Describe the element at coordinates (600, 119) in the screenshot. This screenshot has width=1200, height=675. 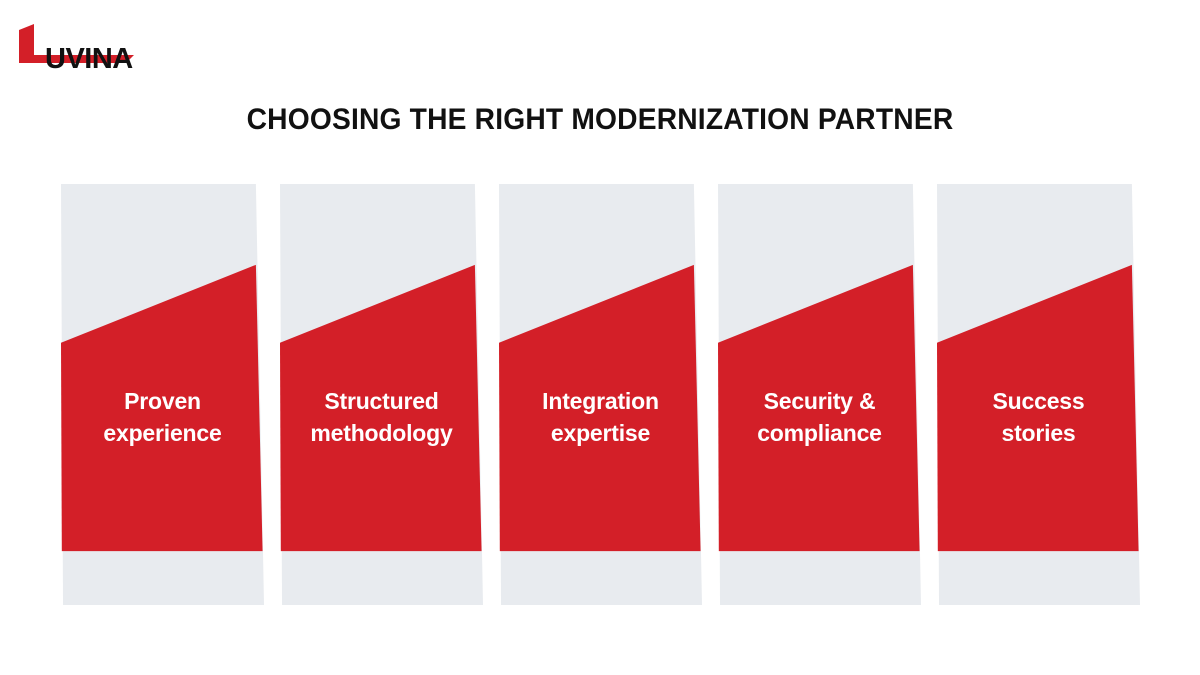
I see `page-title: CHOOSING THE RIGHT MODERNIZATION PARTNER` at that location.